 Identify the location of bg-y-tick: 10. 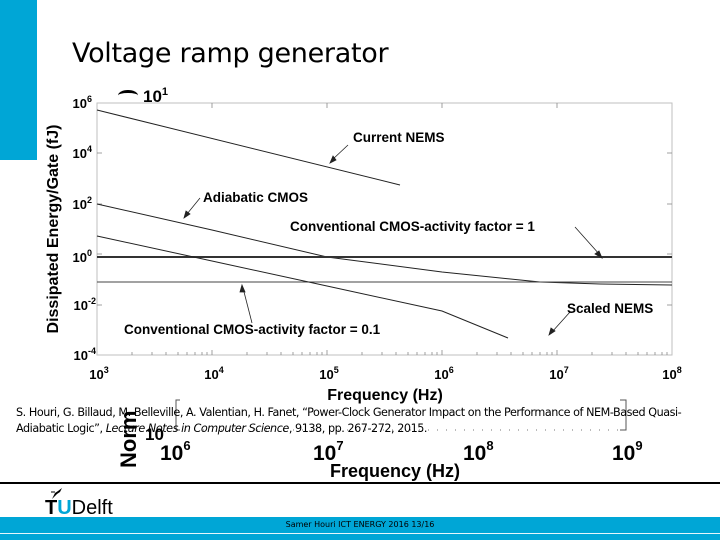
(154, 434).